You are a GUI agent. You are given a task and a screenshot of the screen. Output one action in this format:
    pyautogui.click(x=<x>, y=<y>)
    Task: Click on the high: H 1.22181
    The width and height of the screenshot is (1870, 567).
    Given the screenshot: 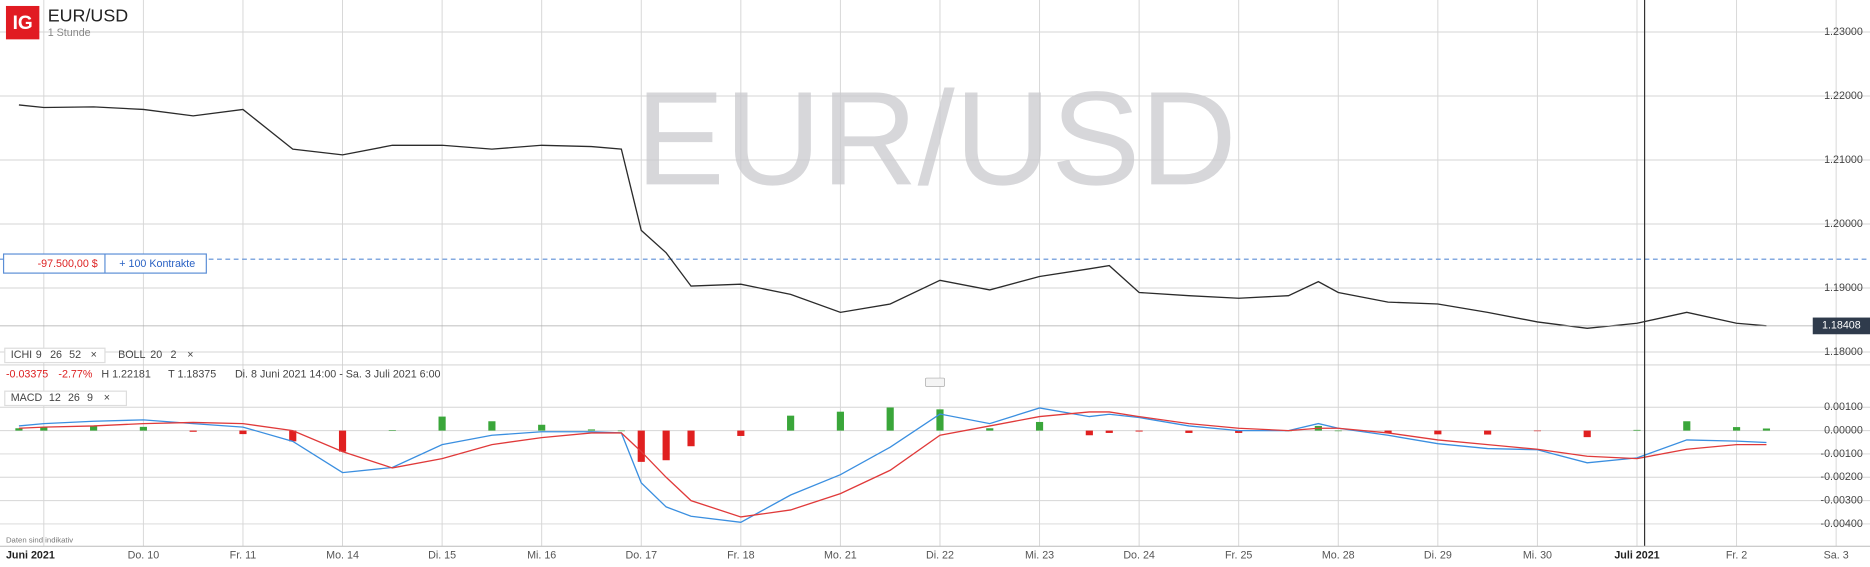 What is the action you would take?
    pyautogui.click(x=126, y=374)
    